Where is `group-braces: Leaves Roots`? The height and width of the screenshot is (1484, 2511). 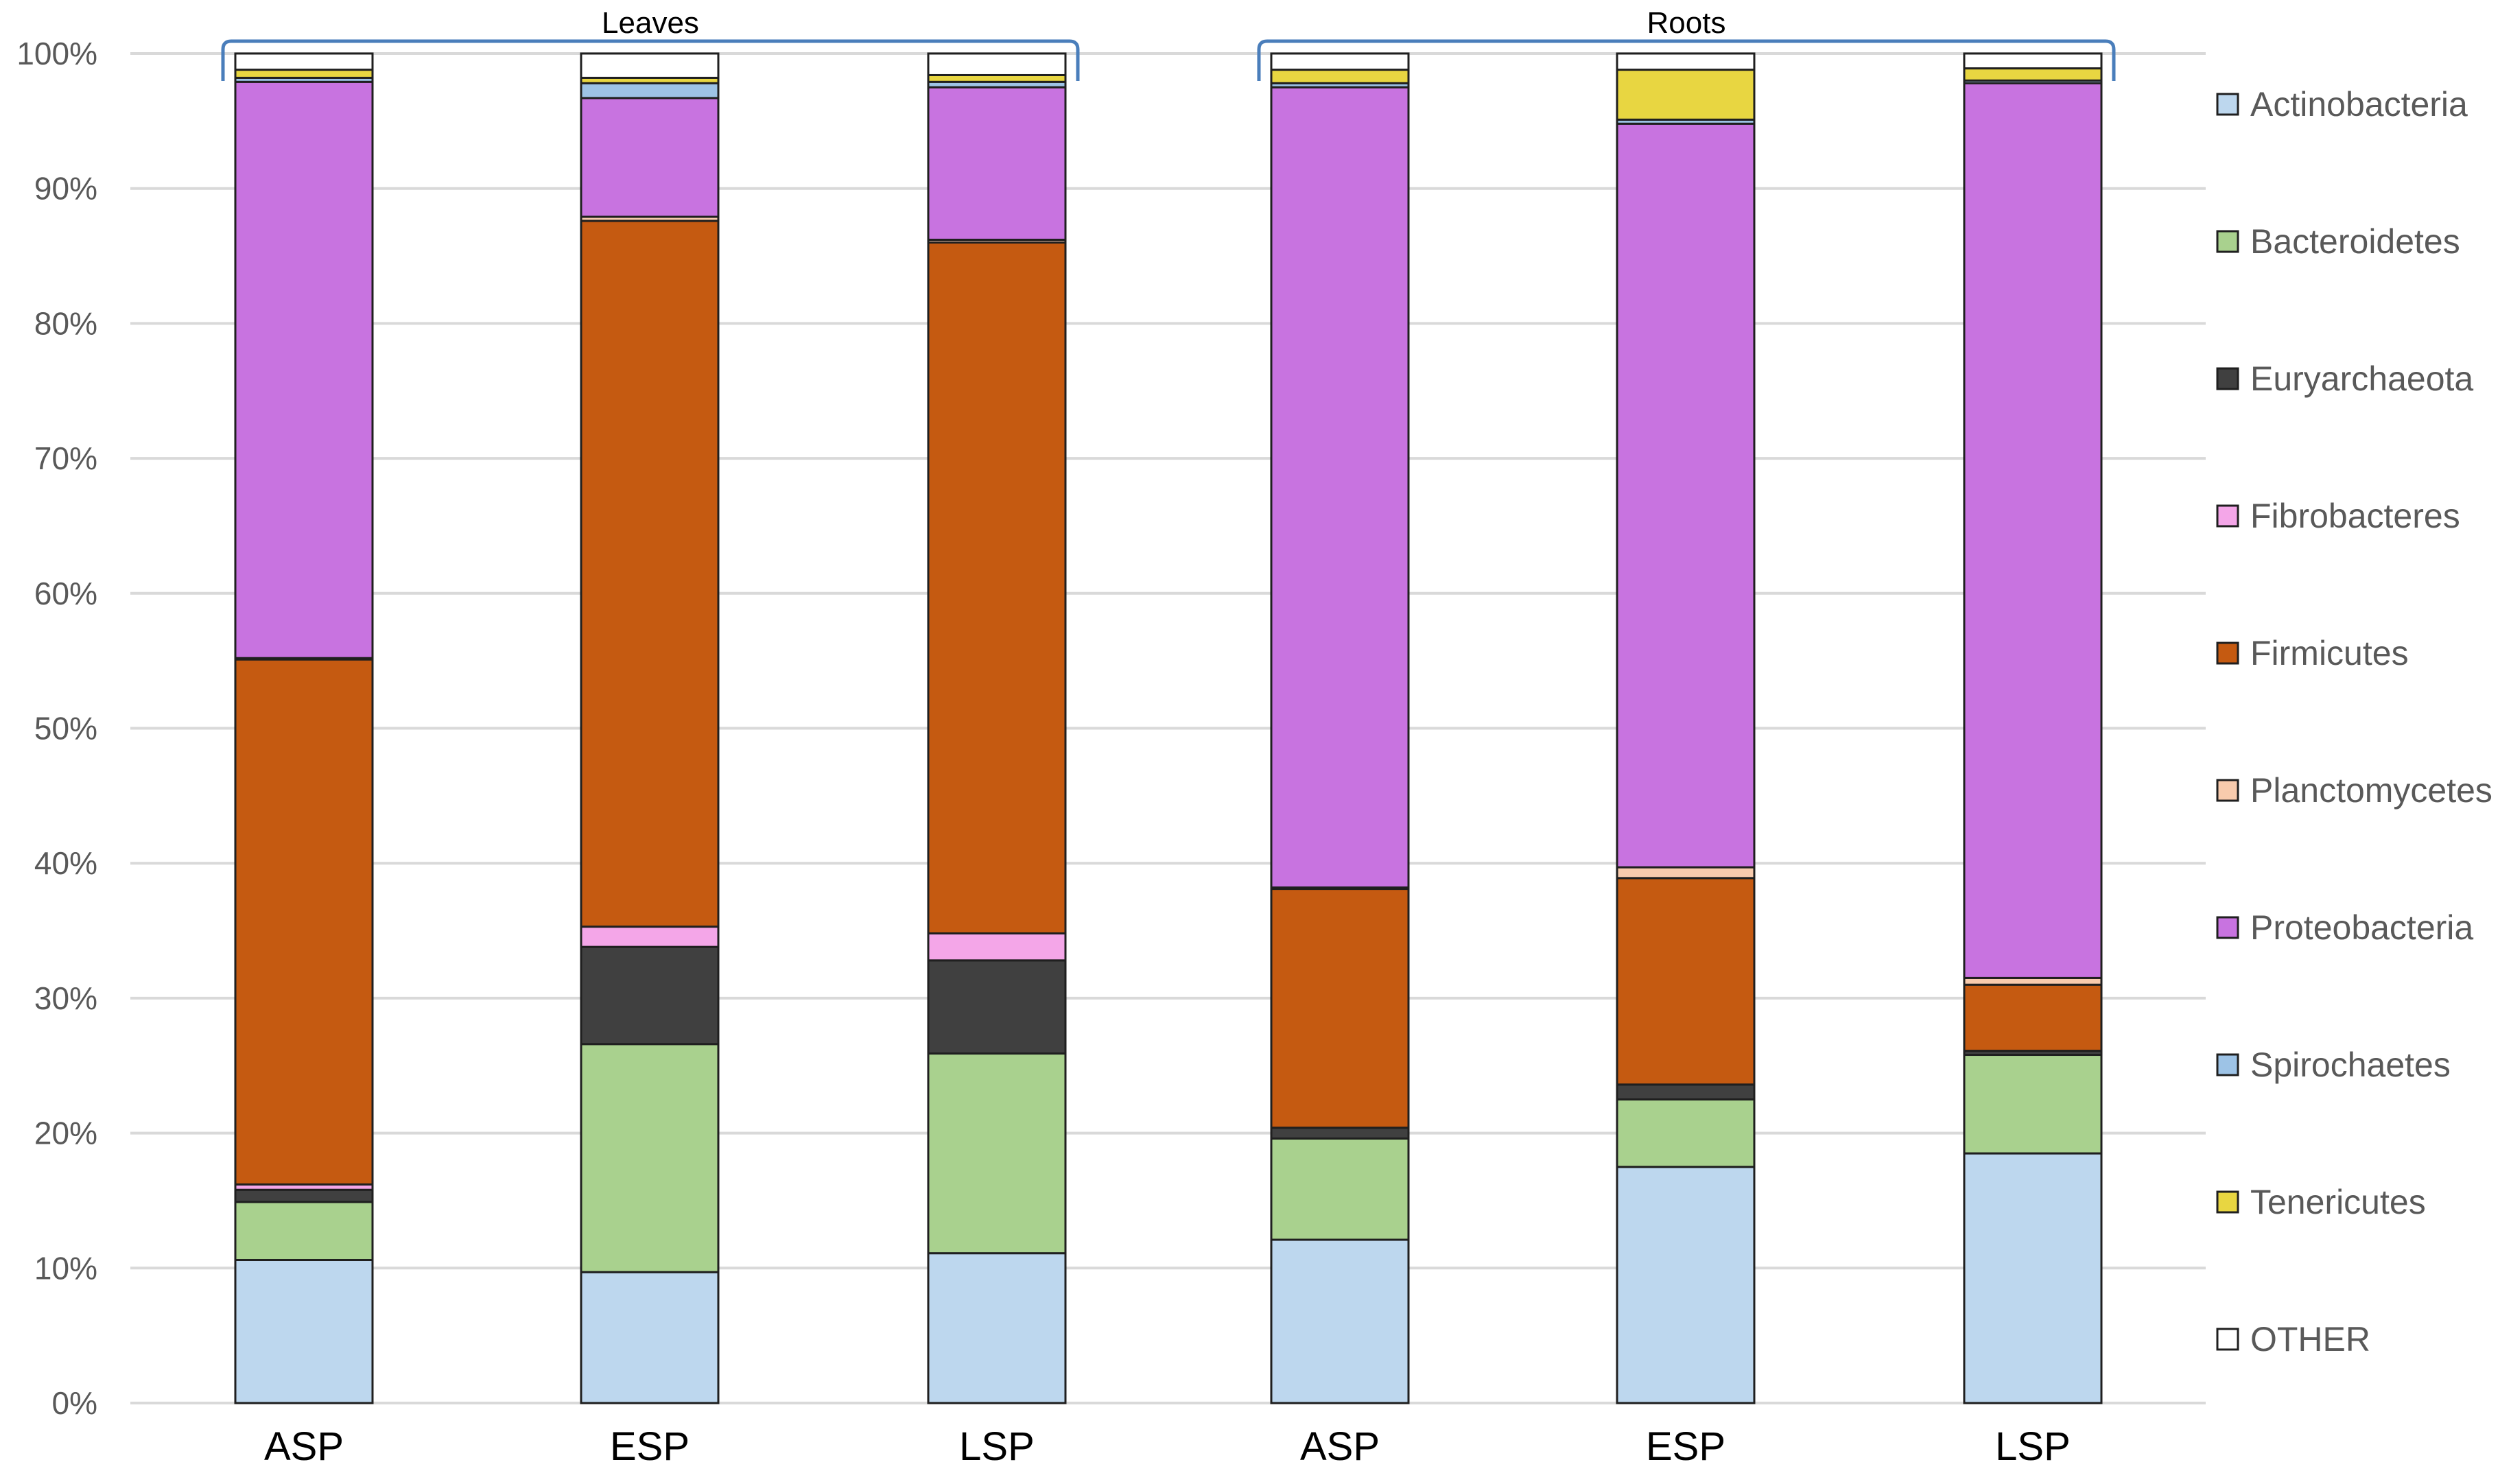
group-braces: Leaves Roots is located at coordinates (1168, 43).